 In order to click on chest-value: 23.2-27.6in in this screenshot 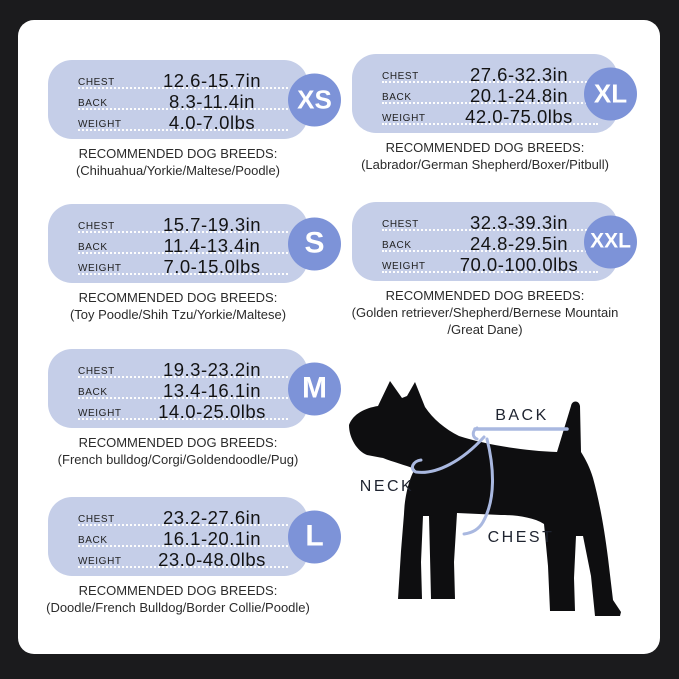, I will do `click(212, 517)`.